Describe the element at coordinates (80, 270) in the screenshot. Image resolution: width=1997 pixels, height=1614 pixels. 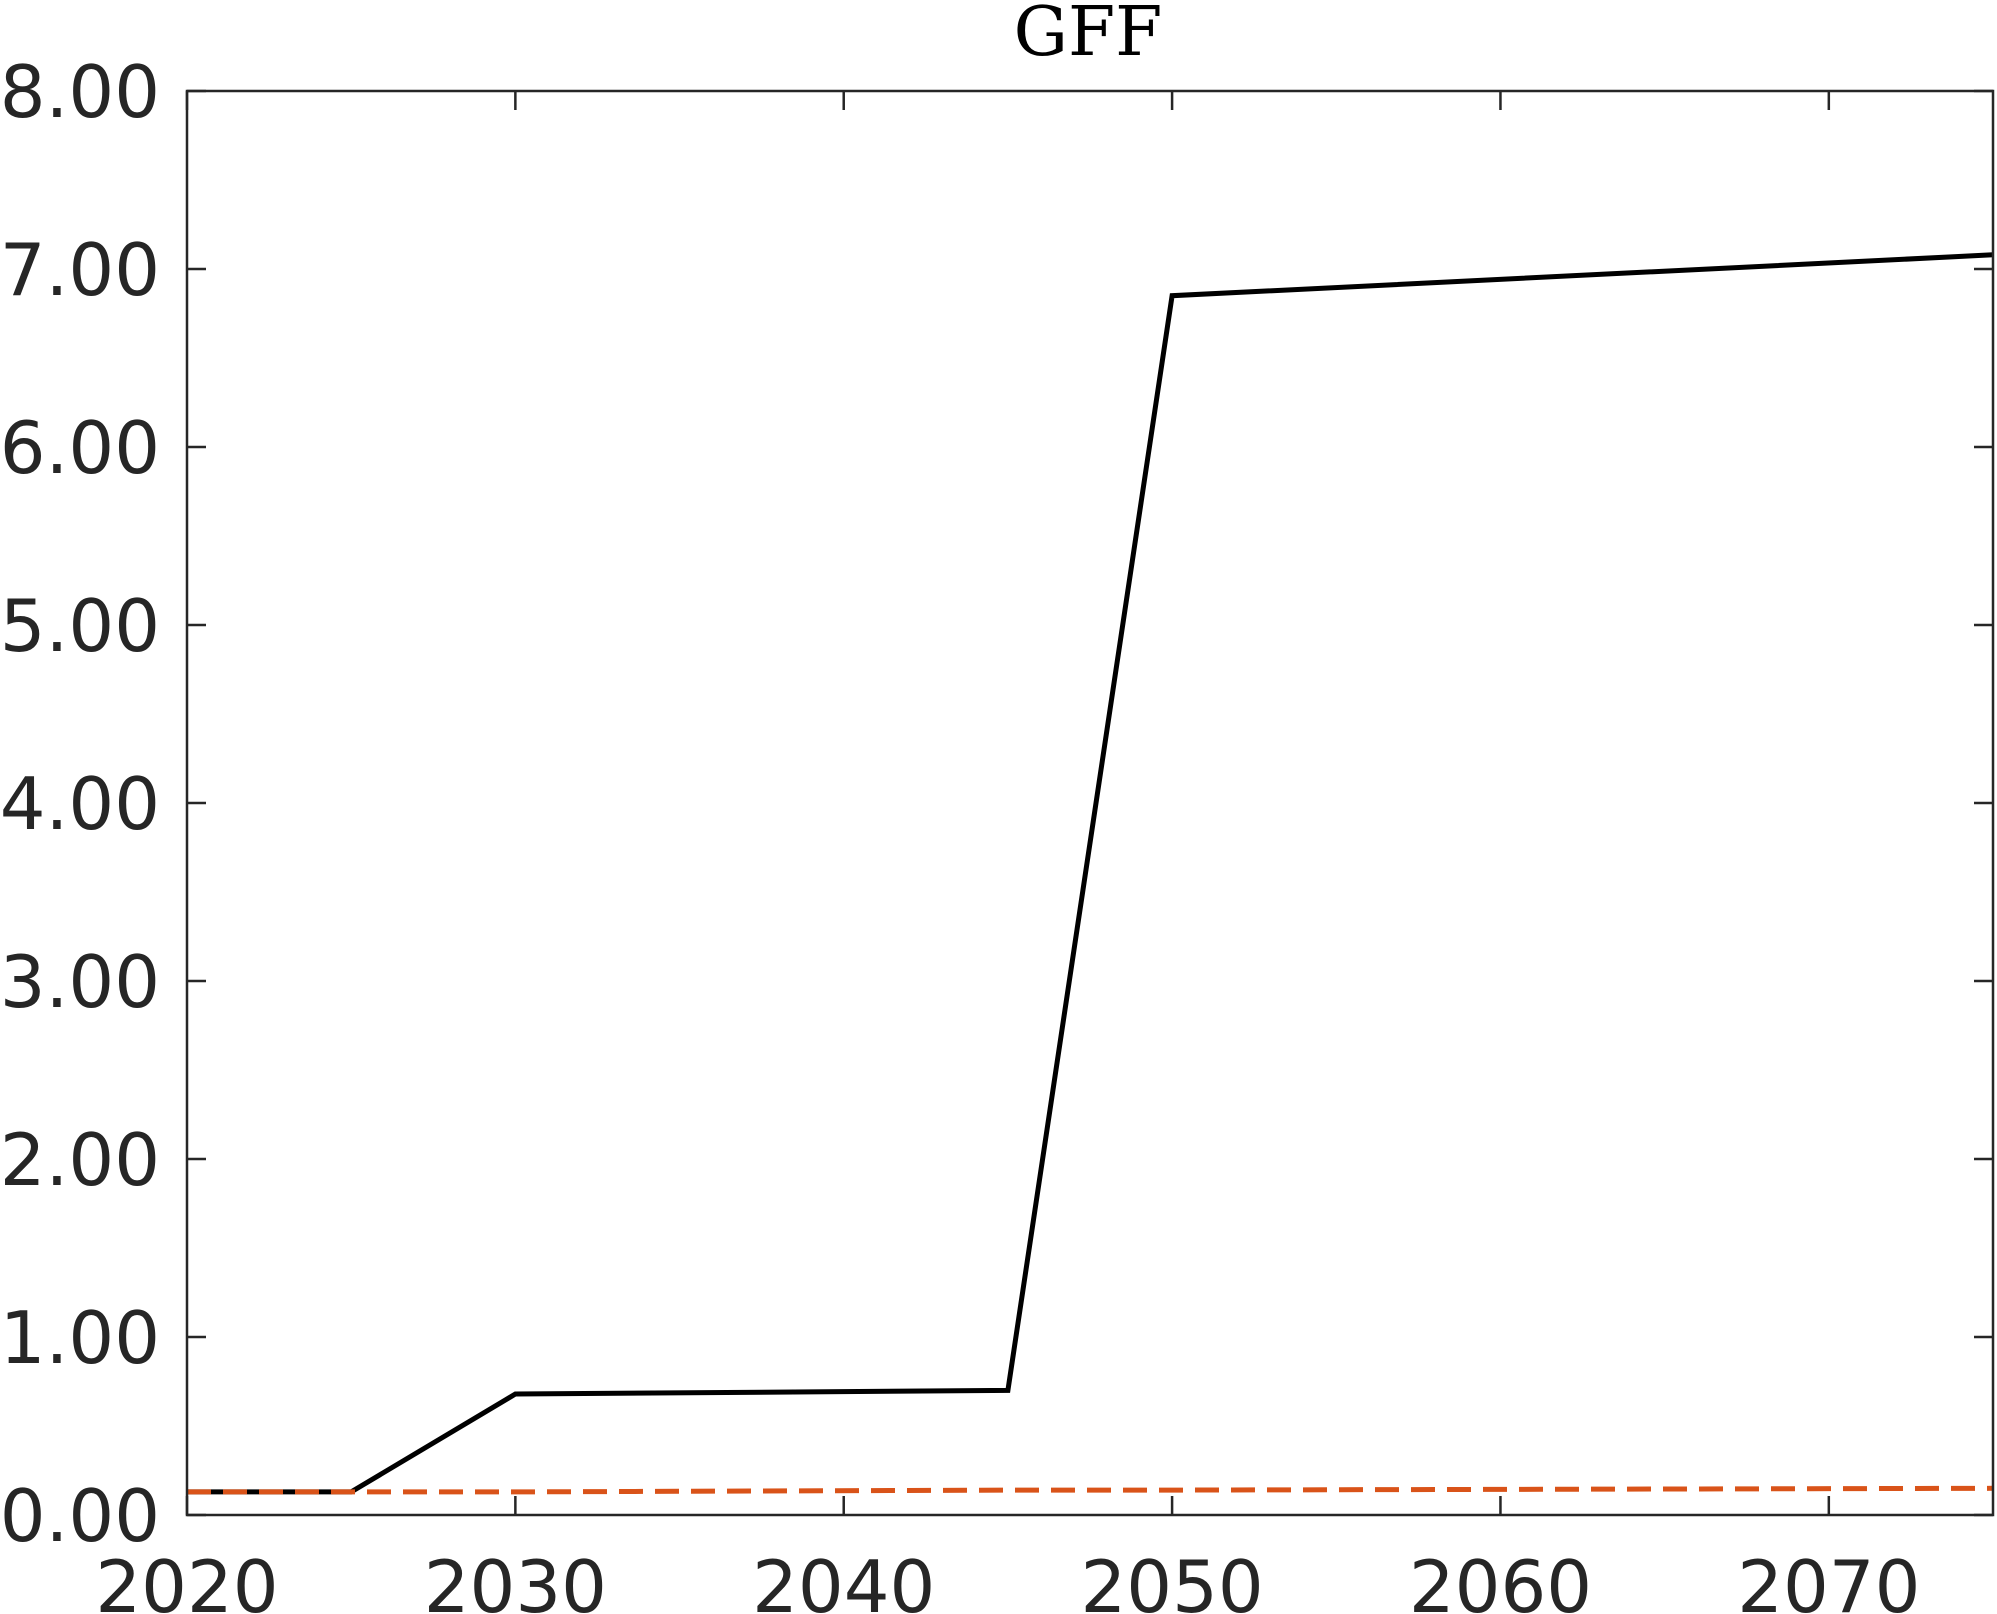
I see `y-tick-label: 7.00` at that location.